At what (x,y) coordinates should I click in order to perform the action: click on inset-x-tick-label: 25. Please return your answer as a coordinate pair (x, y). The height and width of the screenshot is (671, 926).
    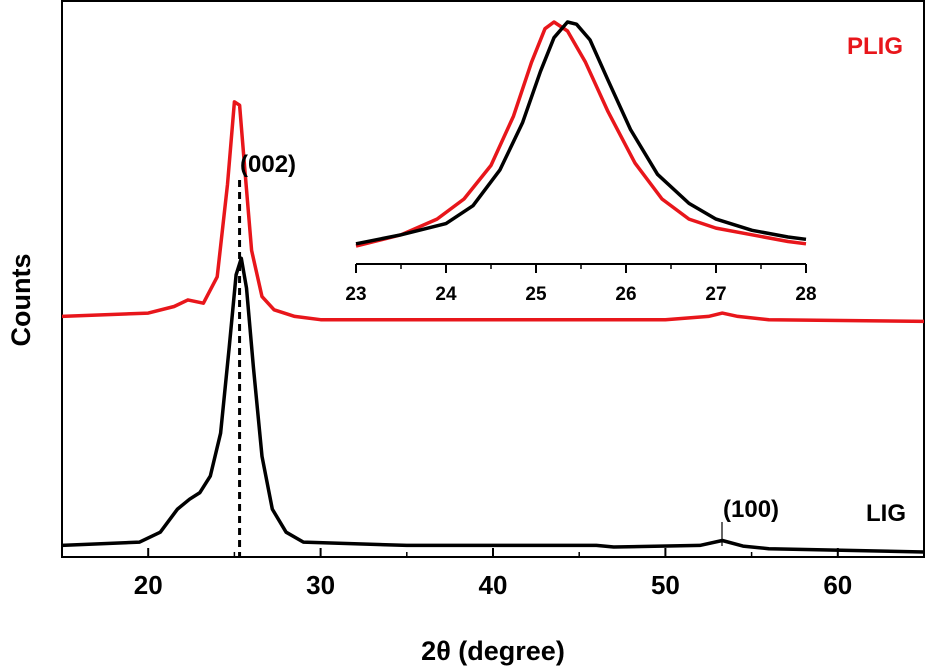
    Looking at the image, I should click on (536, 294).